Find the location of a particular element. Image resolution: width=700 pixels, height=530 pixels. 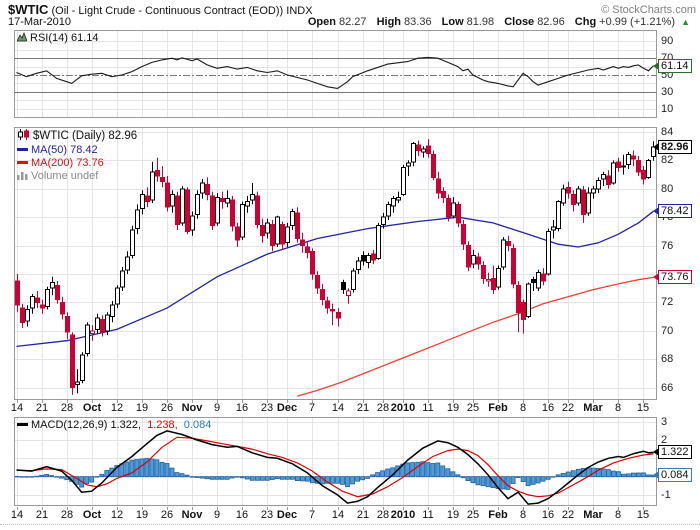

x-axis-label: Dec is located at coordinates (287, 408).